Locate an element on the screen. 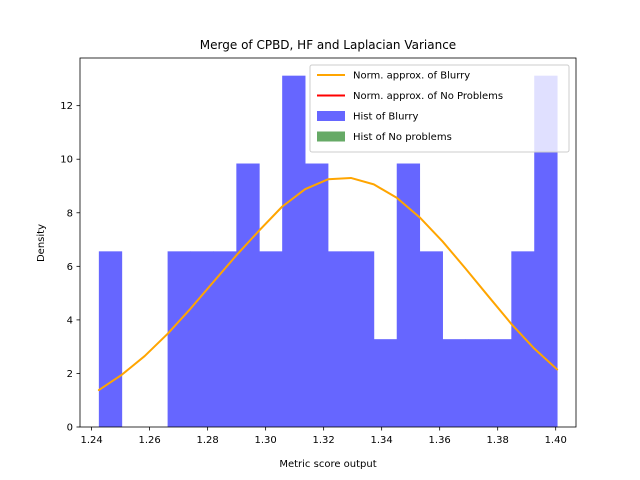  legend-label: Hist of Blurry is located at coordinates (385, 117).